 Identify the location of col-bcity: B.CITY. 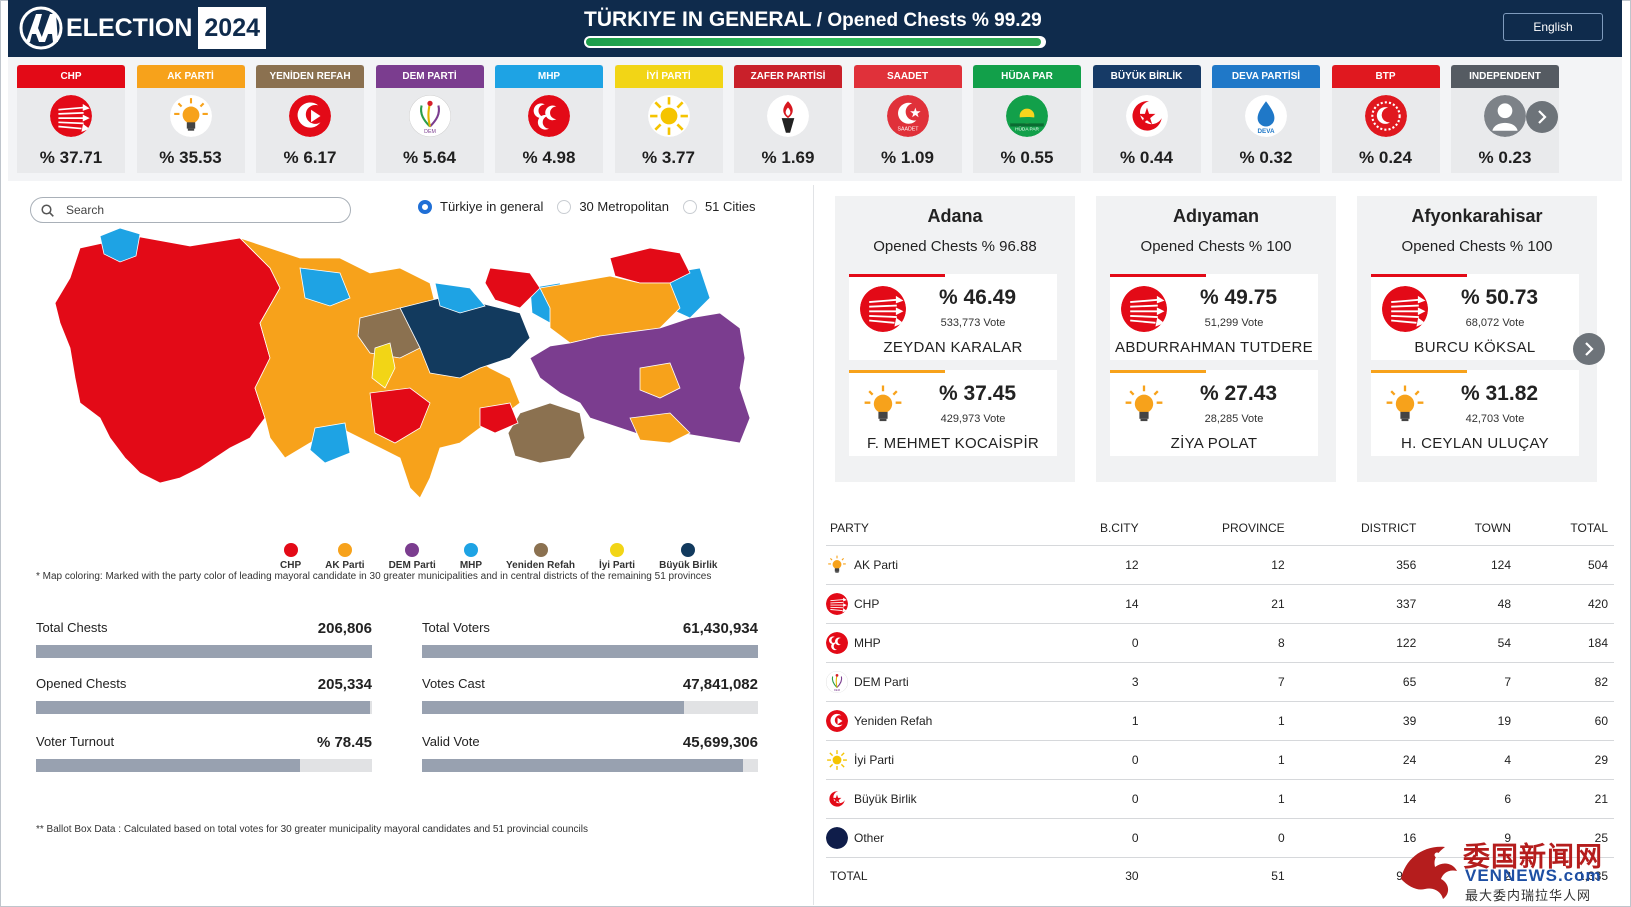
(1095, 528).